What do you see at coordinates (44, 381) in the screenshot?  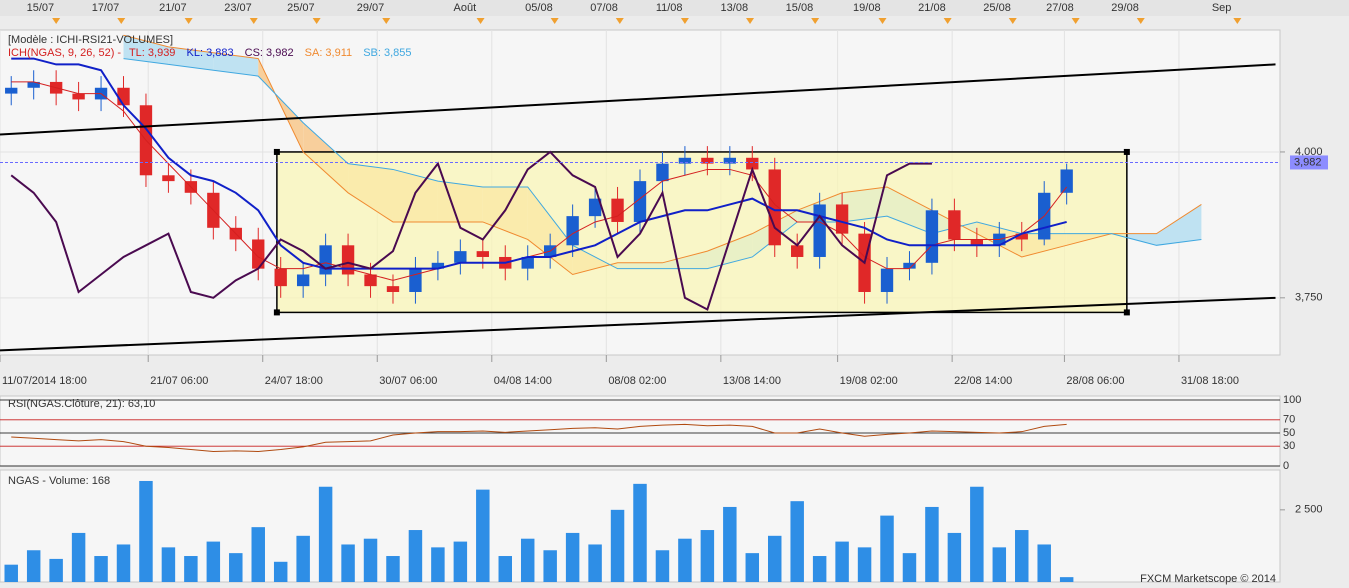 I see `x-tick-label: 11/07/2014 18:00` at bounding box center [44, 381].